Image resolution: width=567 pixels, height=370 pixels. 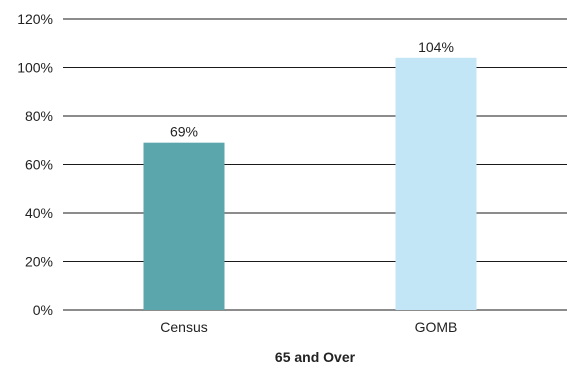 What do you see at coordinates (184, 132) in the screenshot?
I see `data-label-census: 69%` at bounding box center [184, 132].